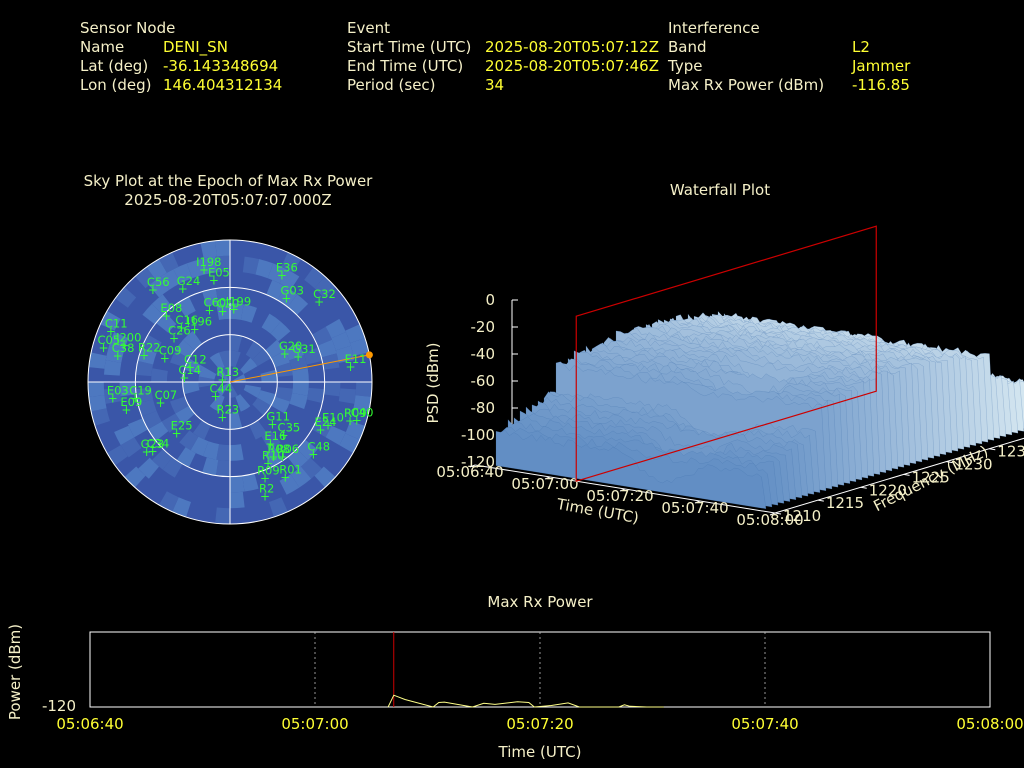 Image resolution: width=1024 pixels, height=768 pixels. I want to click on sensor-name-value: DENI_SN, so click(195, 47).